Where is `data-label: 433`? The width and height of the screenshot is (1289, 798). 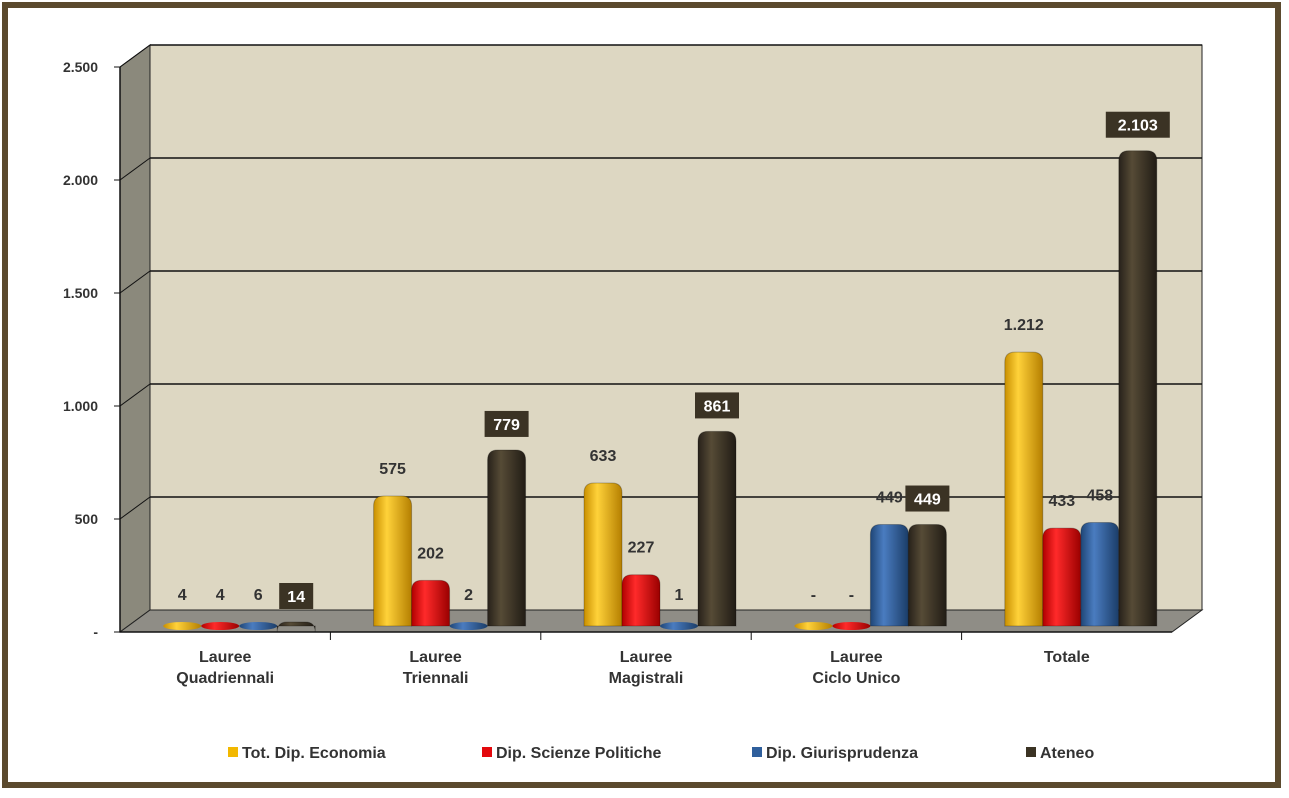
data-label: 433 is located at coordinates (1061, 501).